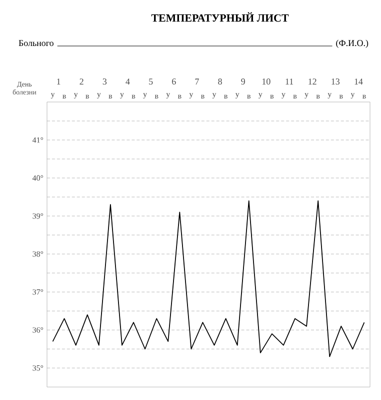 The width and height of the screenshot is (381, 400). What do you see at coordinates (290, 81) in the screenshot?
I see `x2-tick-label: 11` at bounding box center [290, 81].